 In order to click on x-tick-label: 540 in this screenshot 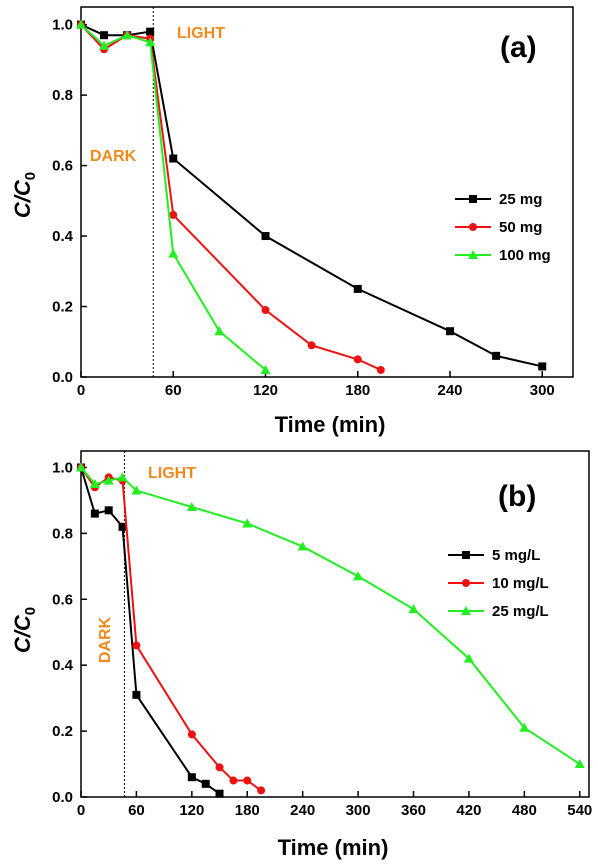, I will do `click(579, 810)`.